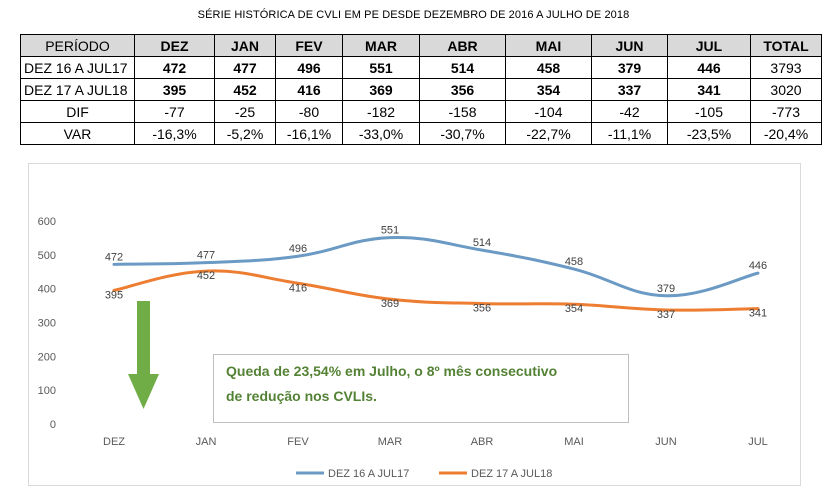 The image size is (827, 492). I want to click on data-label: 496, so click(298, 249).